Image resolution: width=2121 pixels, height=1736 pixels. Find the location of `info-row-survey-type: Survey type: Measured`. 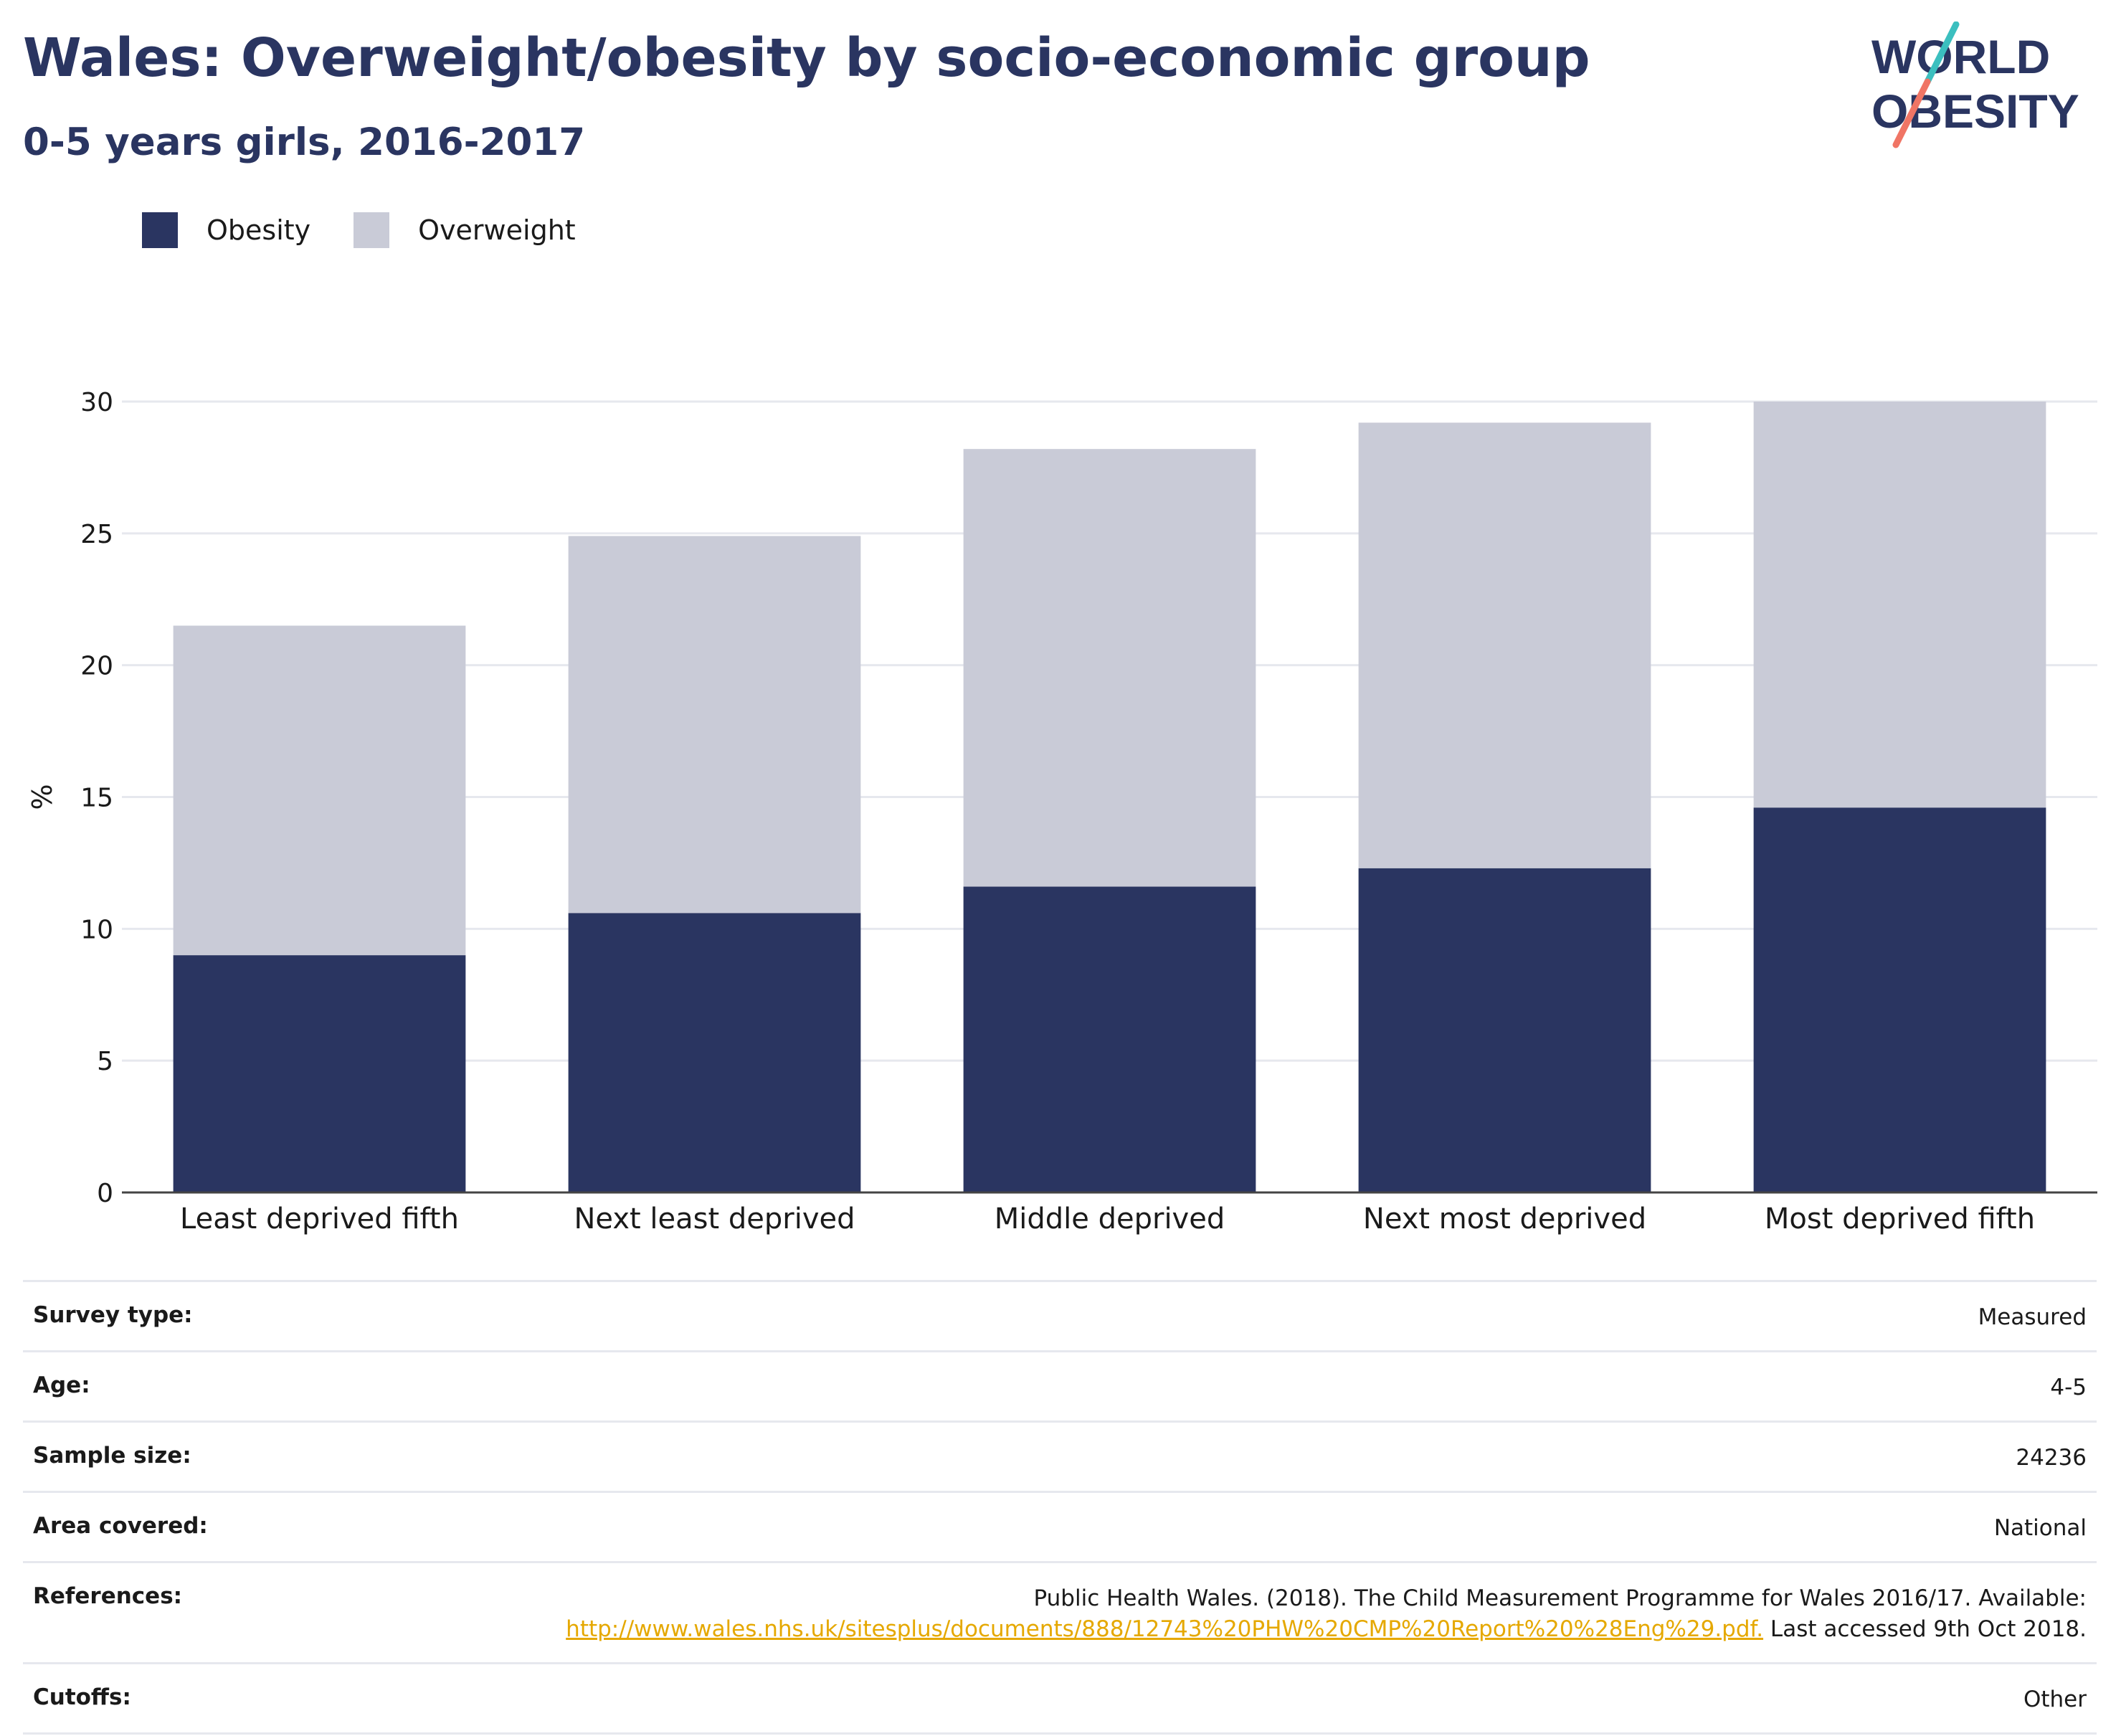

info-row-survey-type: Survey type: Measured is located at coordinates (1060, 1317).